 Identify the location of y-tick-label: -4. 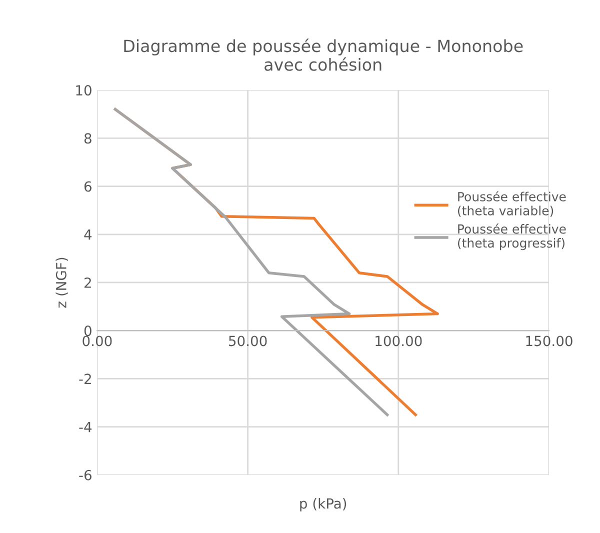
(85, 427).